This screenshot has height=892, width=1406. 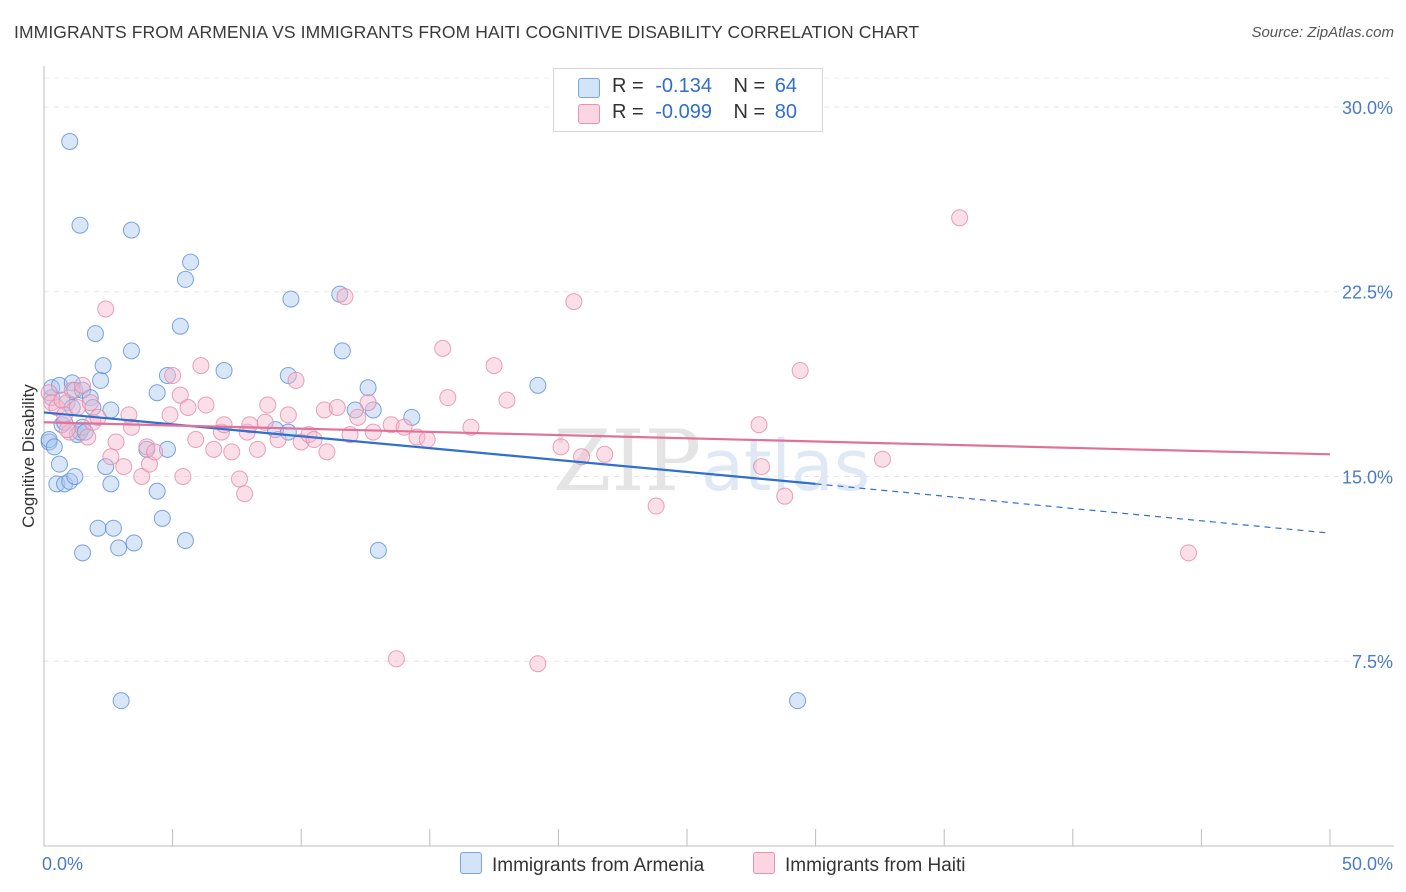 What do you see at coordinates (598, 865) in the screenshot?
I see `legend-label-armenia: Immigrants from Armenia` at bounding box center [598, 865].